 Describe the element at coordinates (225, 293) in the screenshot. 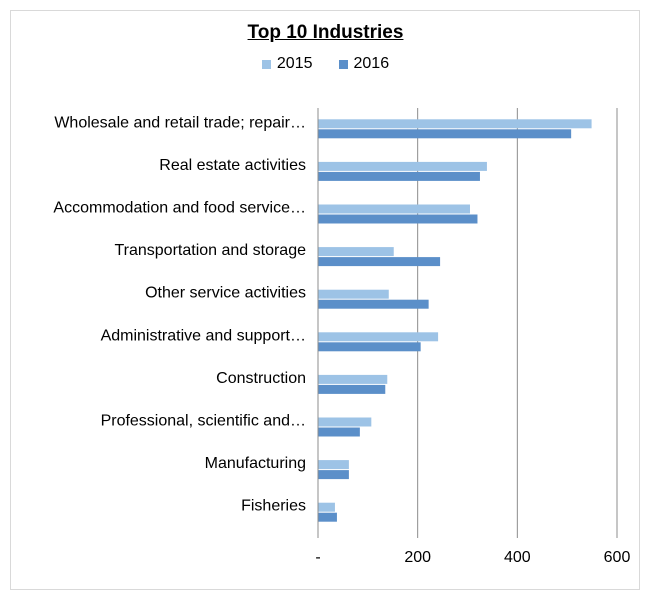

I see `category-label: Other service activities` at that location.